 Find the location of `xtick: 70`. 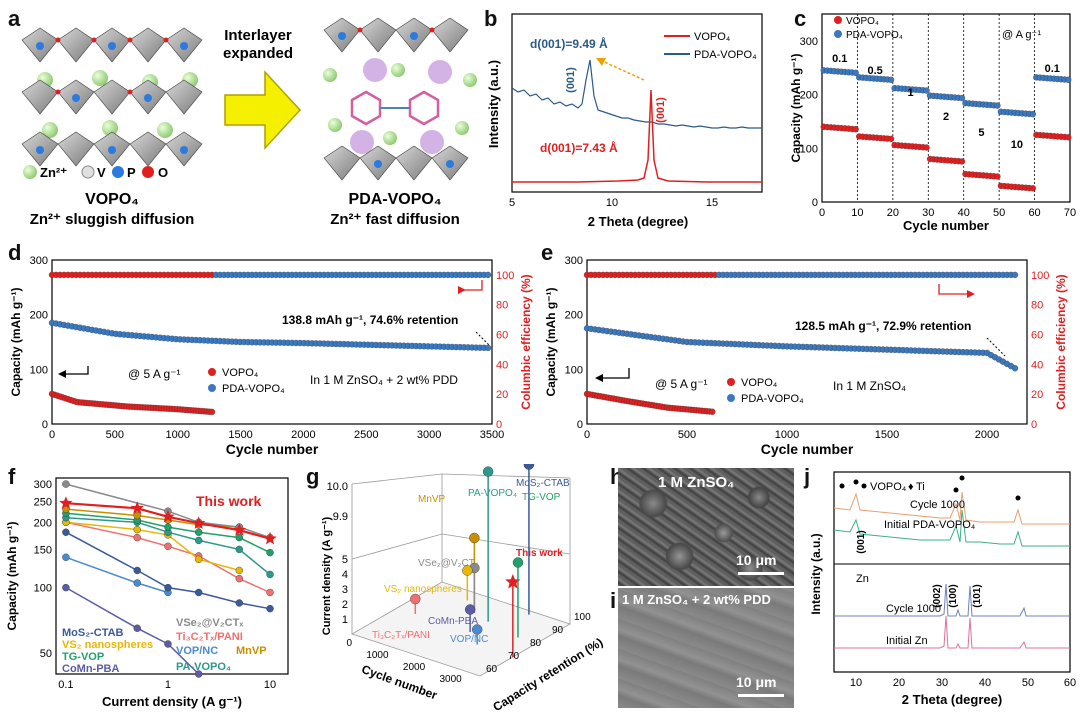

xtick: 70 is located at coordinates (1070, 213).